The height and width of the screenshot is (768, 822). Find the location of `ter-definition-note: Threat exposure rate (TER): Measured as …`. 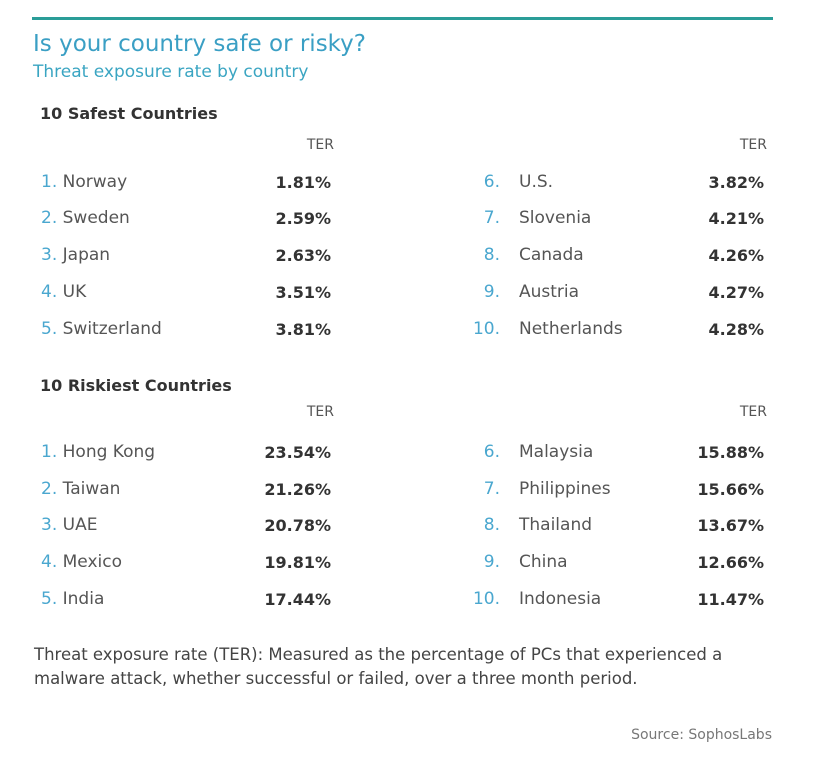

ter-definition-note: Threat exposure rate (TER): Measured as … is located at coordinates (378, 666).